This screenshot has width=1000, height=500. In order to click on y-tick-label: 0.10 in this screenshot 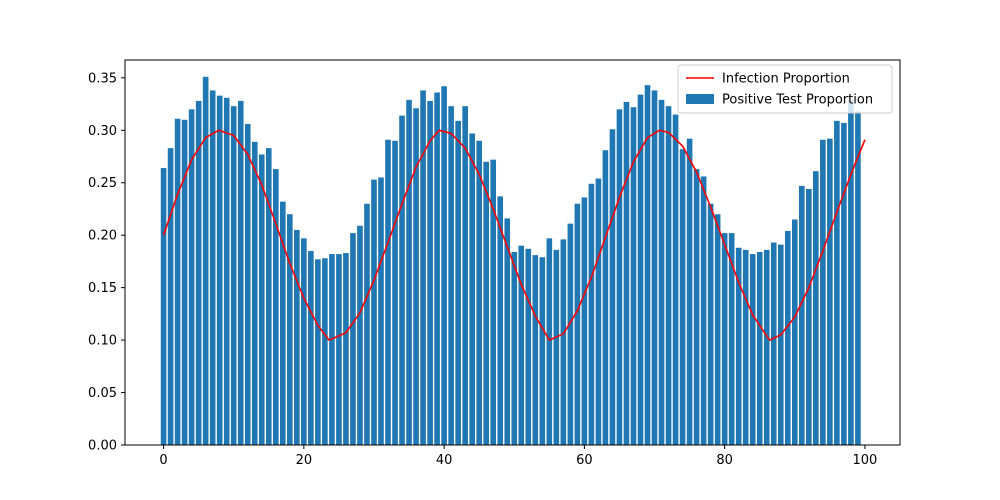, I will do `click(102, 341)`.